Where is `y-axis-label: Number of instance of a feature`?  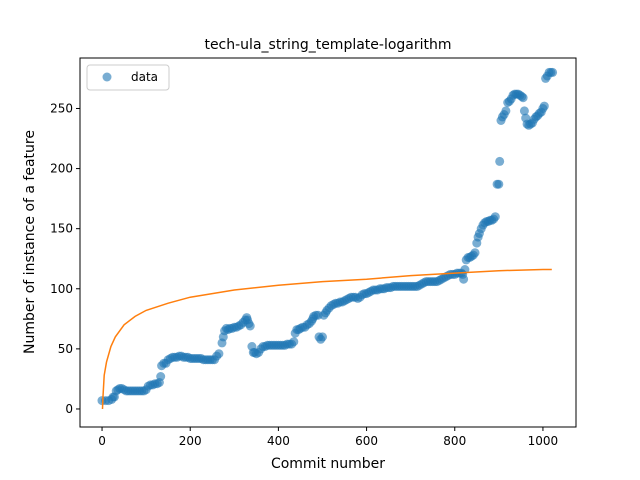 y-axis-label: Number of instance of a feature is located at coordinates (30, 242).